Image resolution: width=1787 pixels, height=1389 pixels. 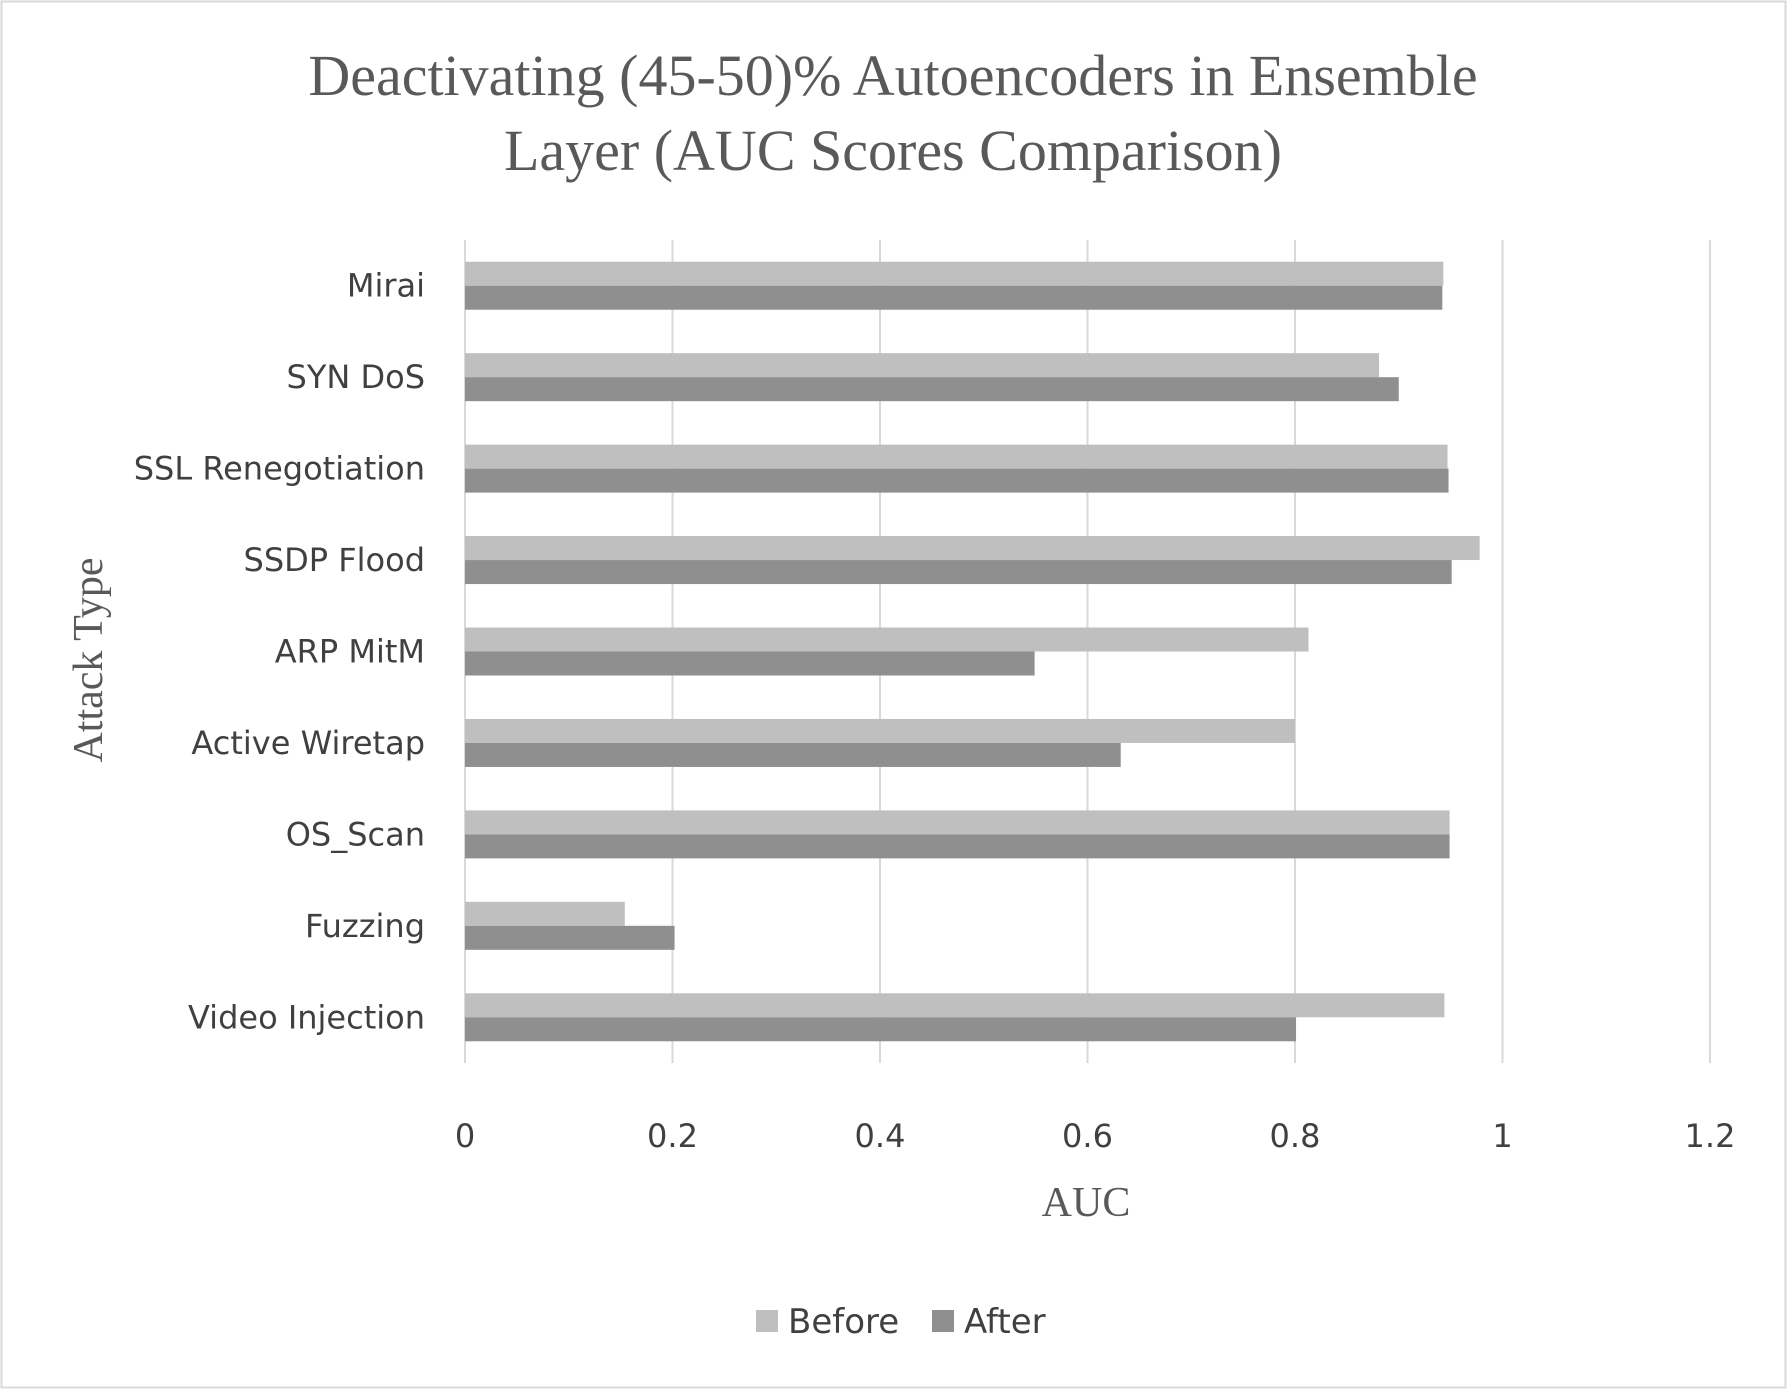 I want to click on x-tick-label: 0, so click(x=465, y=1136).